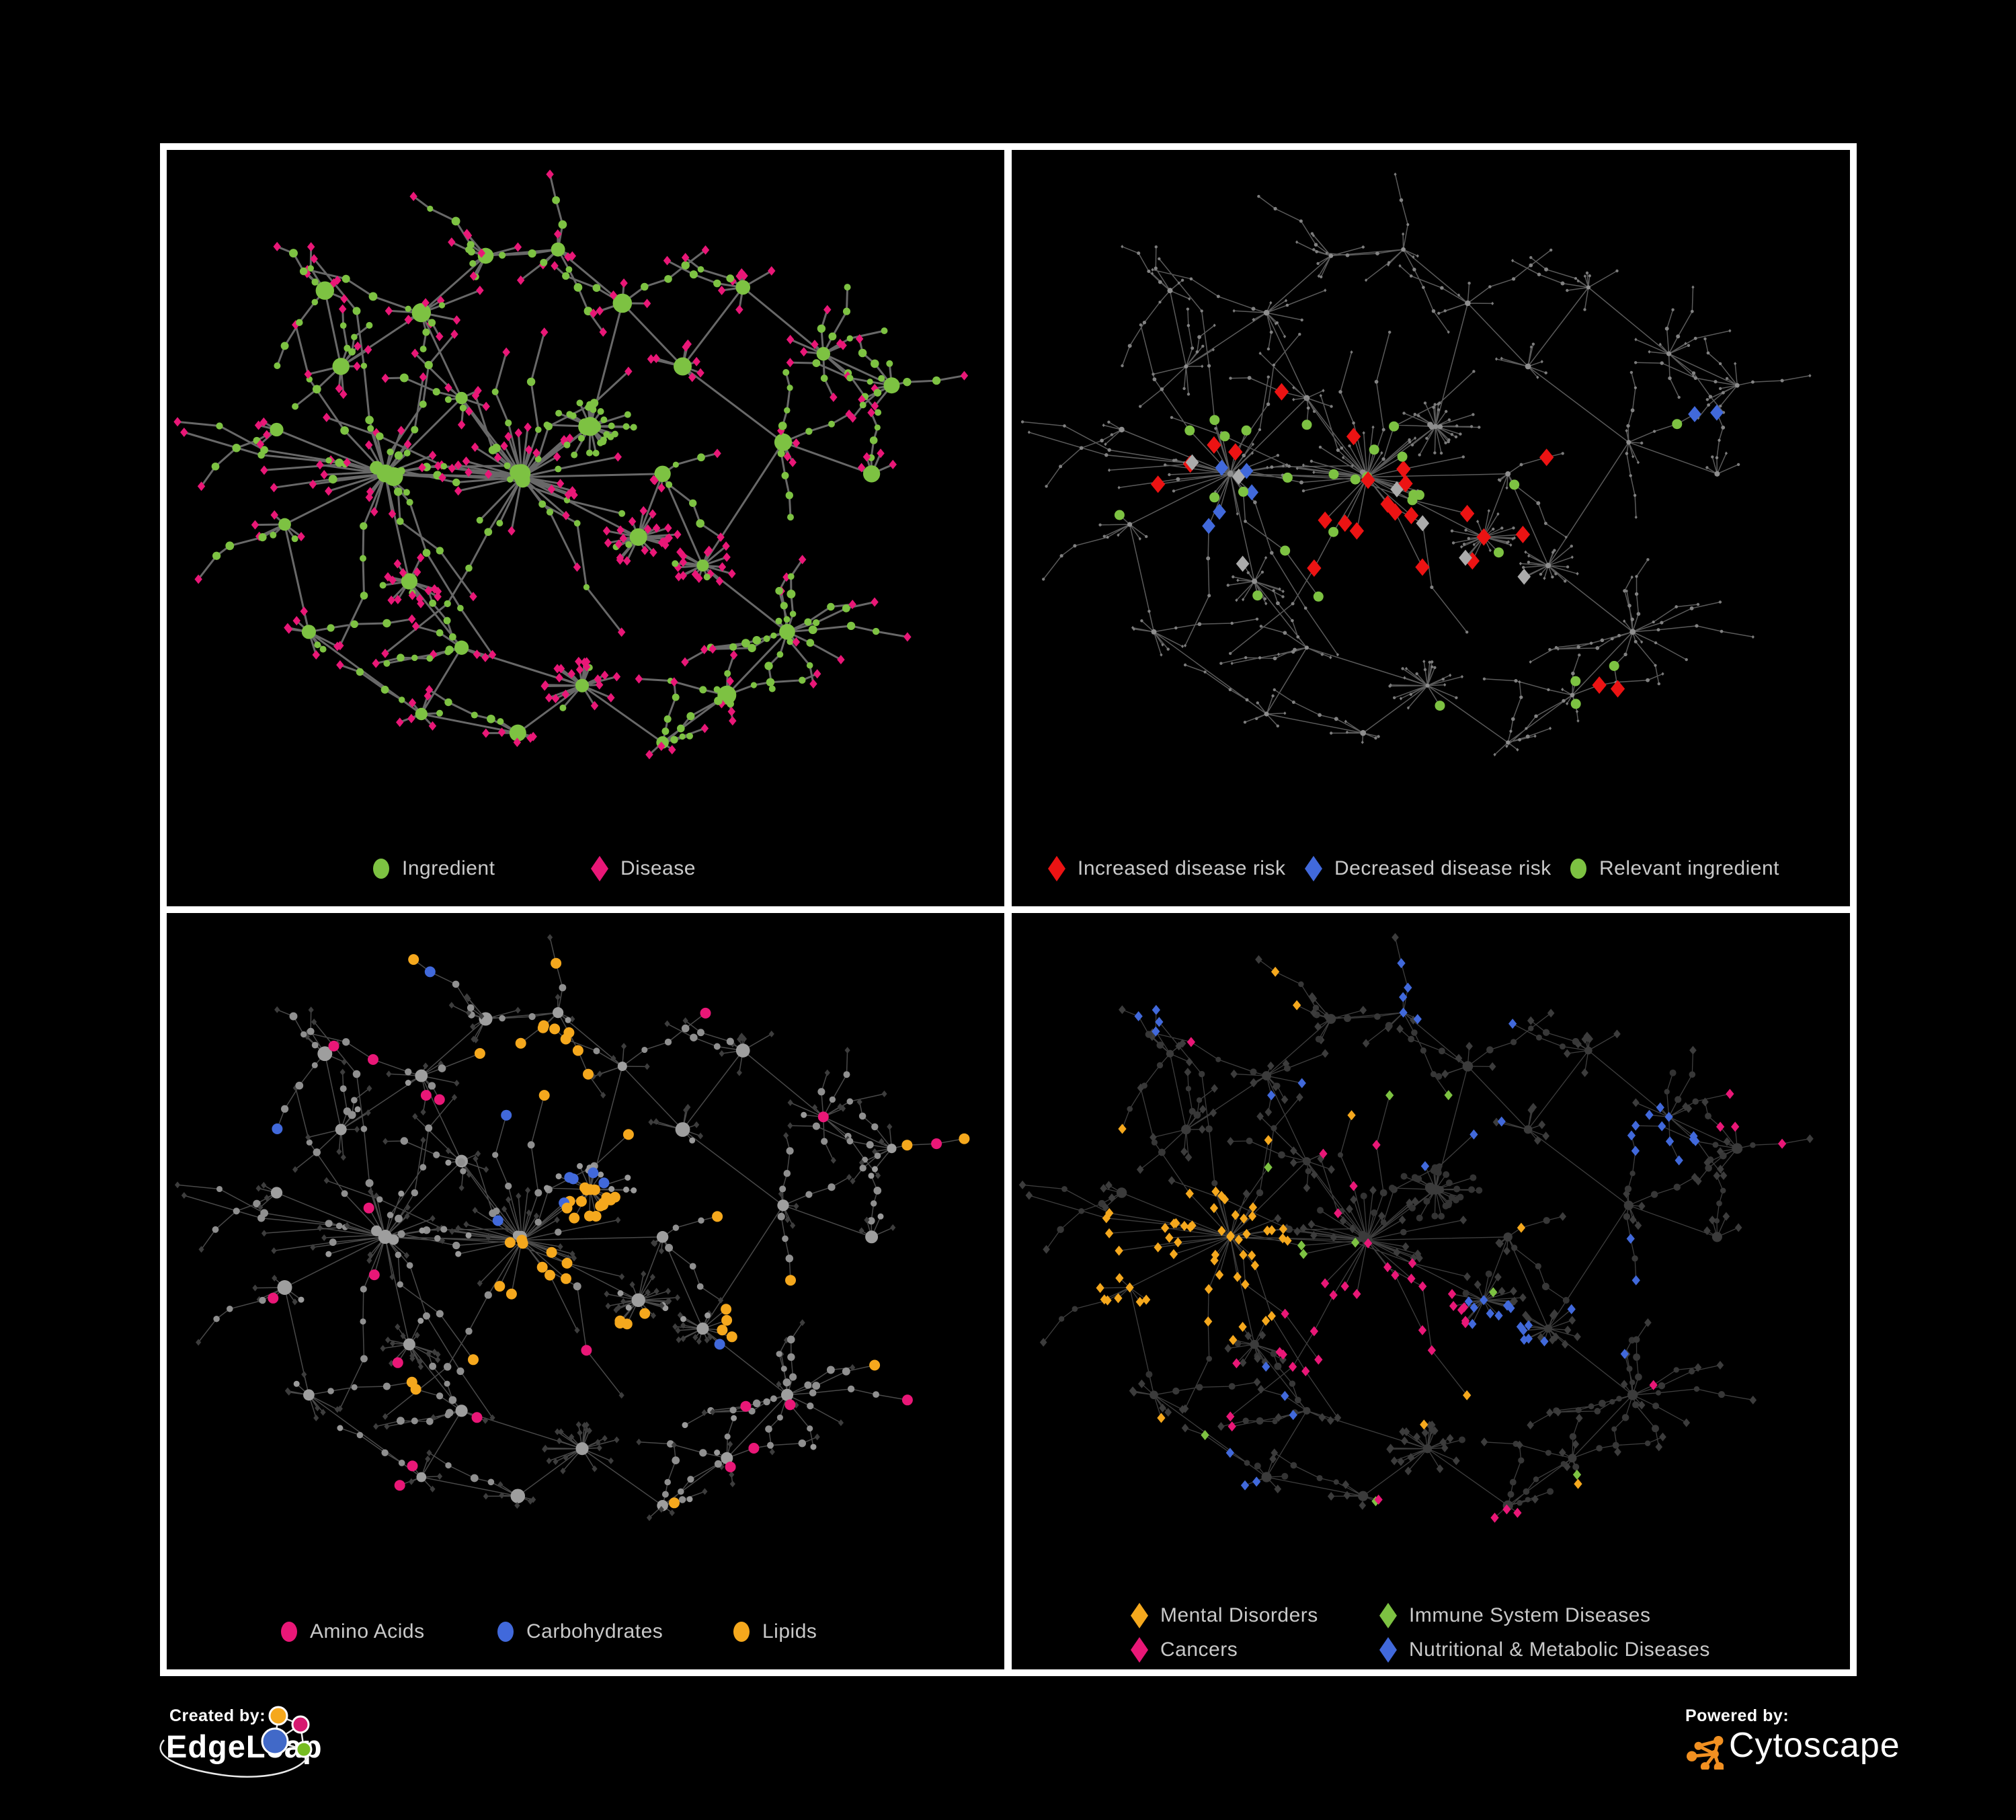 The width and height of the screenshot is (2016, 1820). Describe the element at coordinates (1705, 1752) in the screenshot. I see `cytoscape-logo-icon` at that location.